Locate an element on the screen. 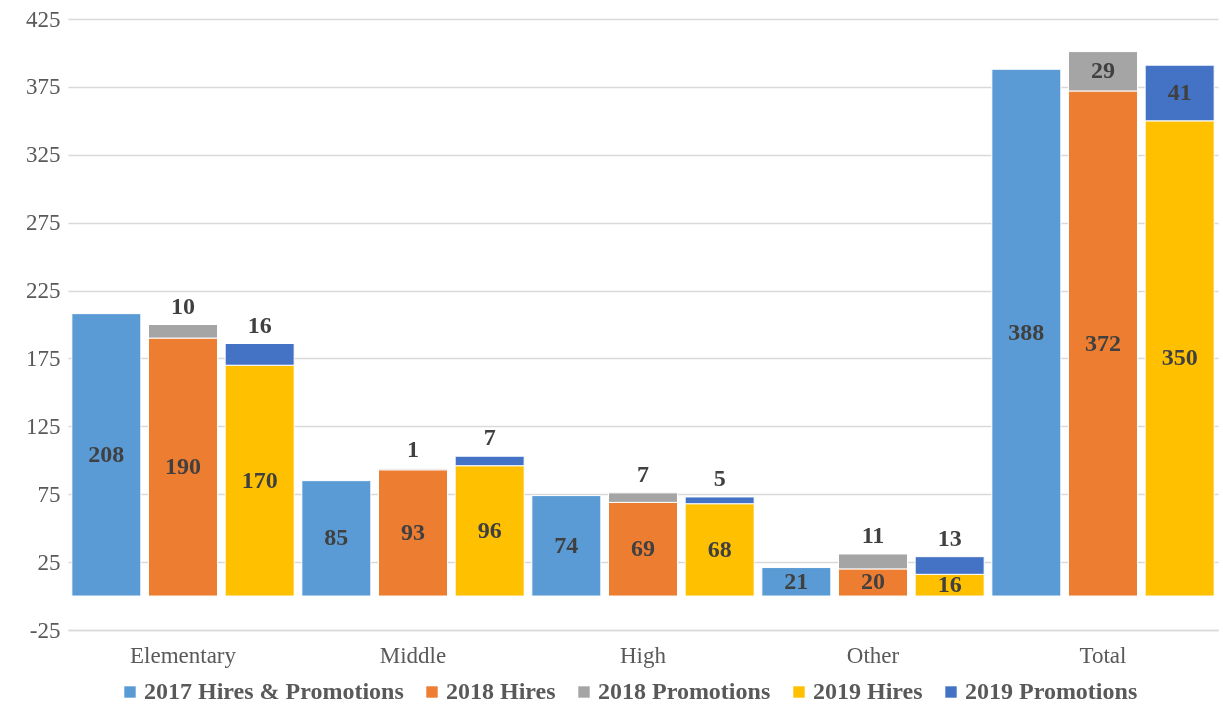 The width and height of the screenshot is (1223, 708). data-label: 208 is located at coordinates (106, 453).